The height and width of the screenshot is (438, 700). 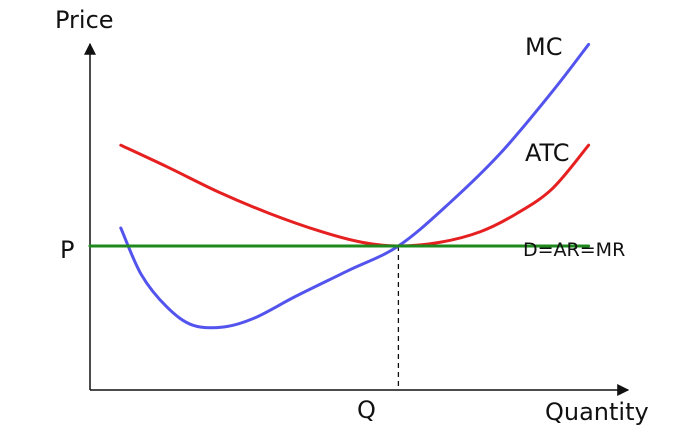 What do you see at coordinates (547, 153) in the screenshot?
I see `series-label-atc: ATC` at bounding box center [547, 153].